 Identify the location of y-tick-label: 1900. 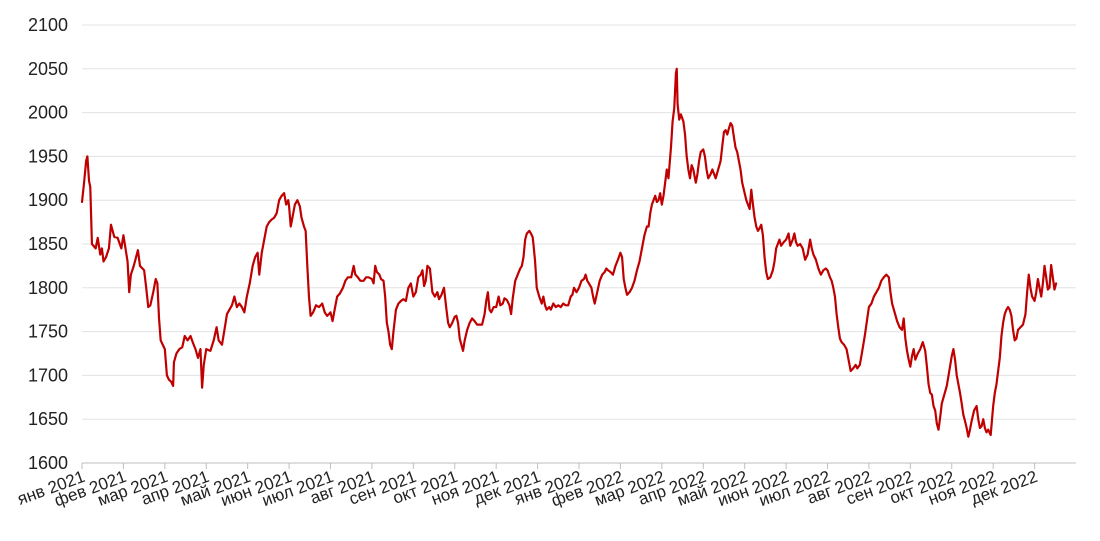
(48, 200).